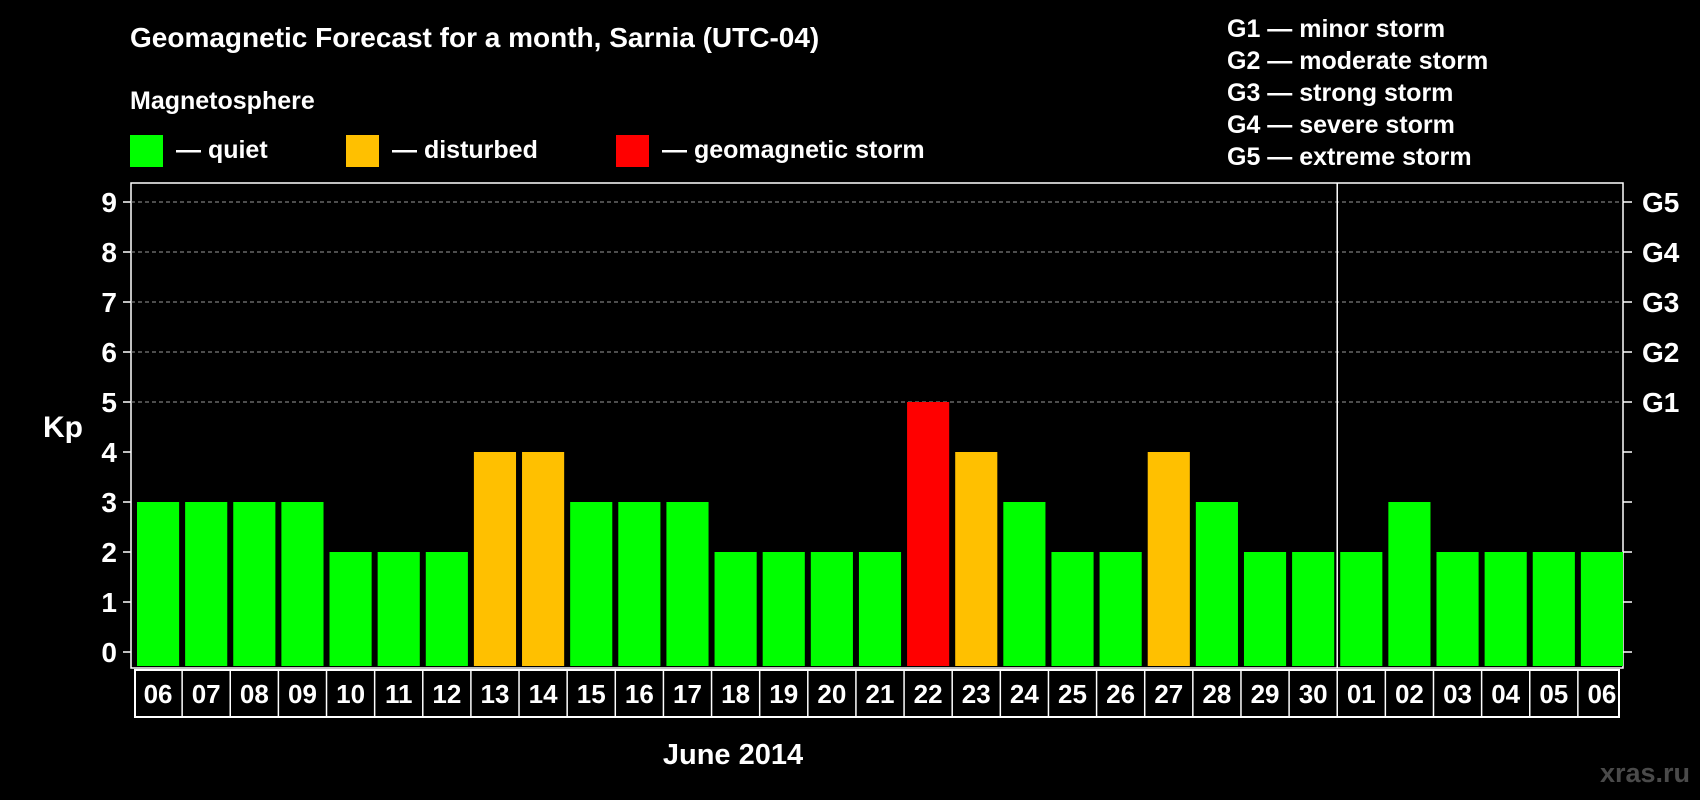  I want to click on right-axis-label-g4: G4, so click(1661, 252).